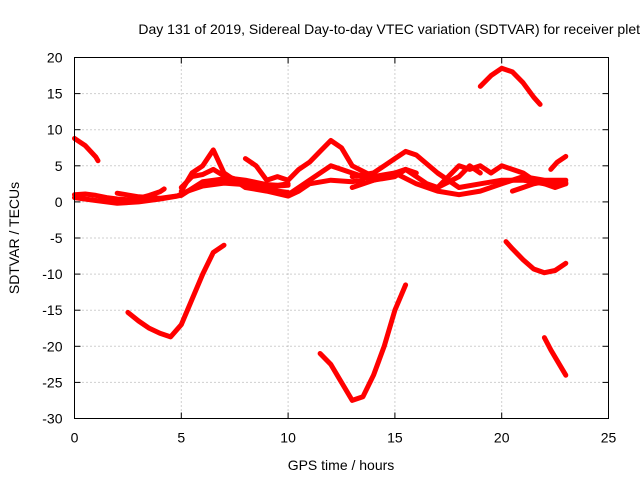 This screenshot has width=640, height=480. I want to click on y-axis-label: SDTVAR / TECUs, so click(14, 238).